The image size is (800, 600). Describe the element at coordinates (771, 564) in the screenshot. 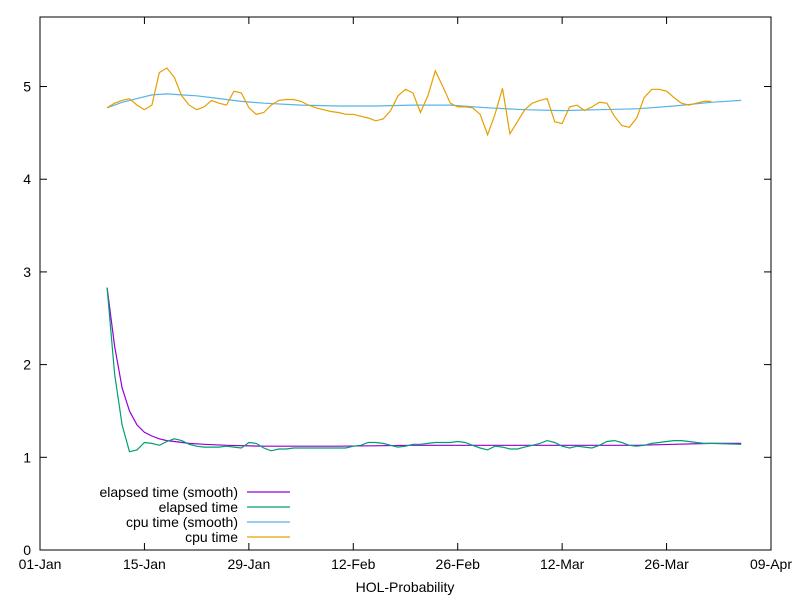

I see `x-tick-label: 09-Apr` at that location.